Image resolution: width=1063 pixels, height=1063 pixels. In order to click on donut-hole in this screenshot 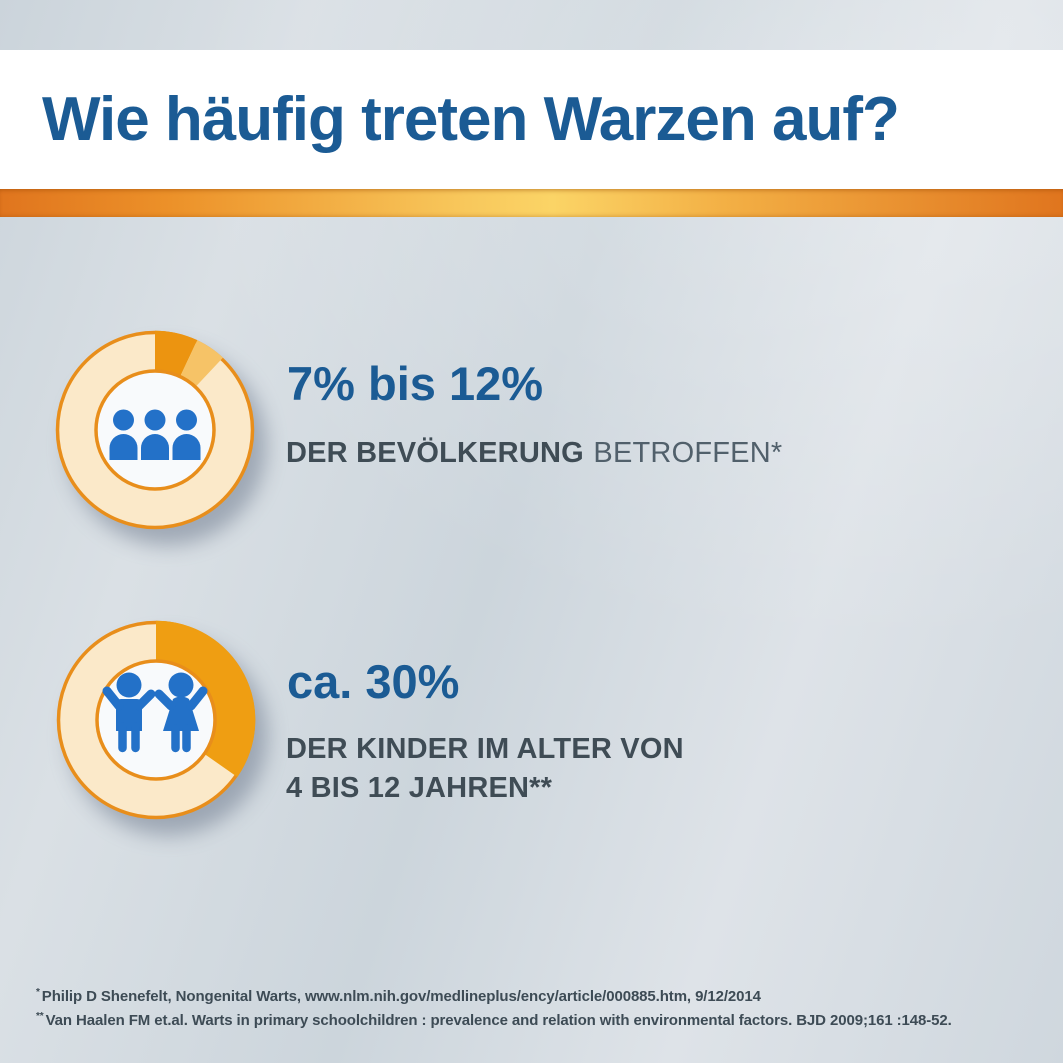, I will do `click(156, 720)`.